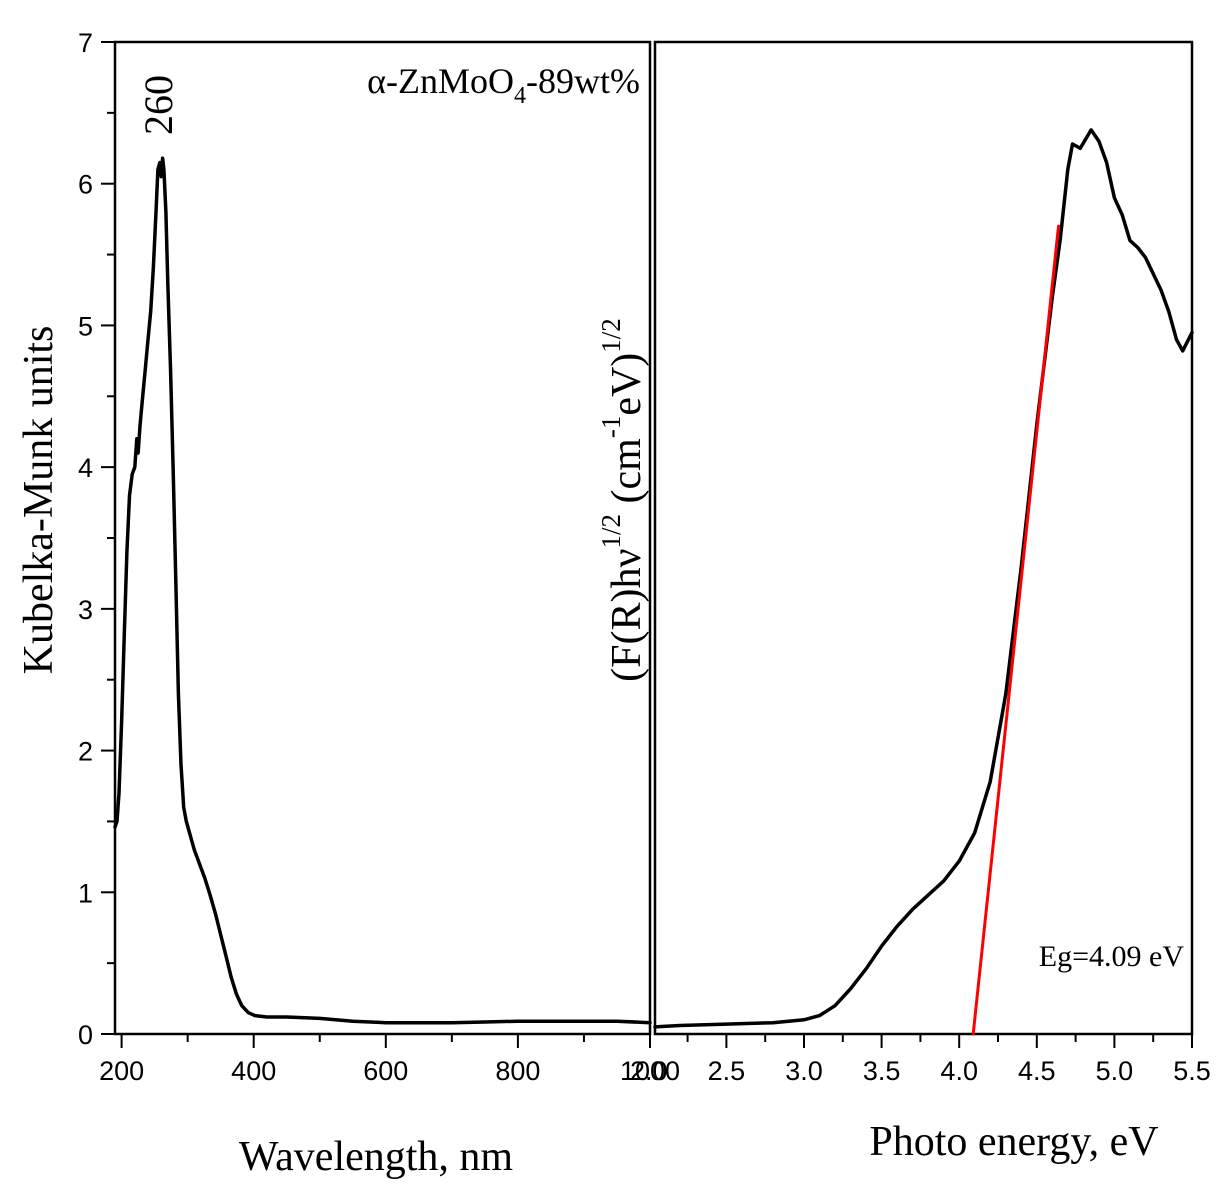  Describe the element at coordinates (85, 326) in the screenshot. I see `left-y-tick-label: 5` at that location.